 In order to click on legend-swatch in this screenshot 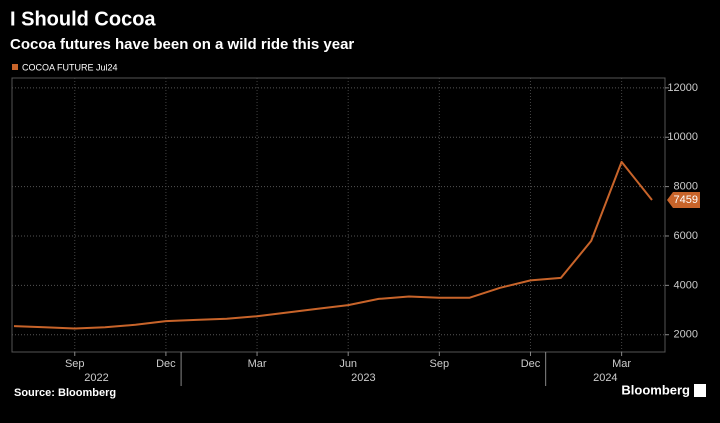, I will do `click(15, 67)`.